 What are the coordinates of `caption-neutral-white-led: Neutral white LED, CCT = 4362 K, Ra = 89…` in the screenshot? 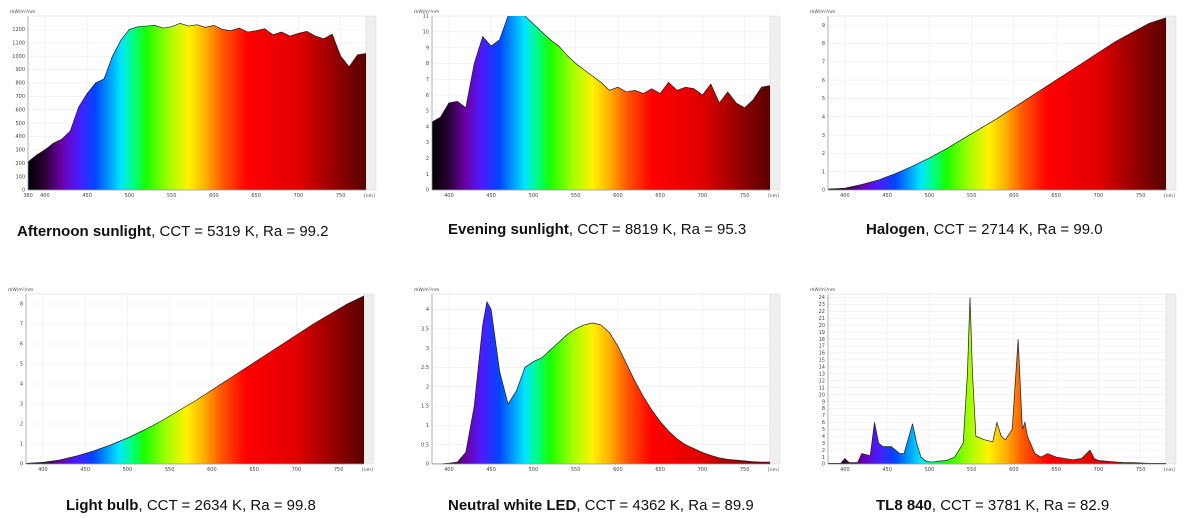 It's located at (601, 505).